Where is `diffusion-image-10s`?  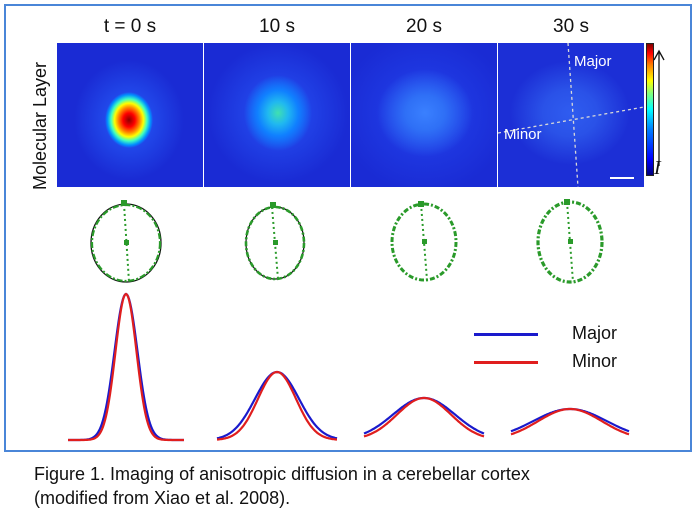 diffusion-image-10s is located at coordinates (277, 115).